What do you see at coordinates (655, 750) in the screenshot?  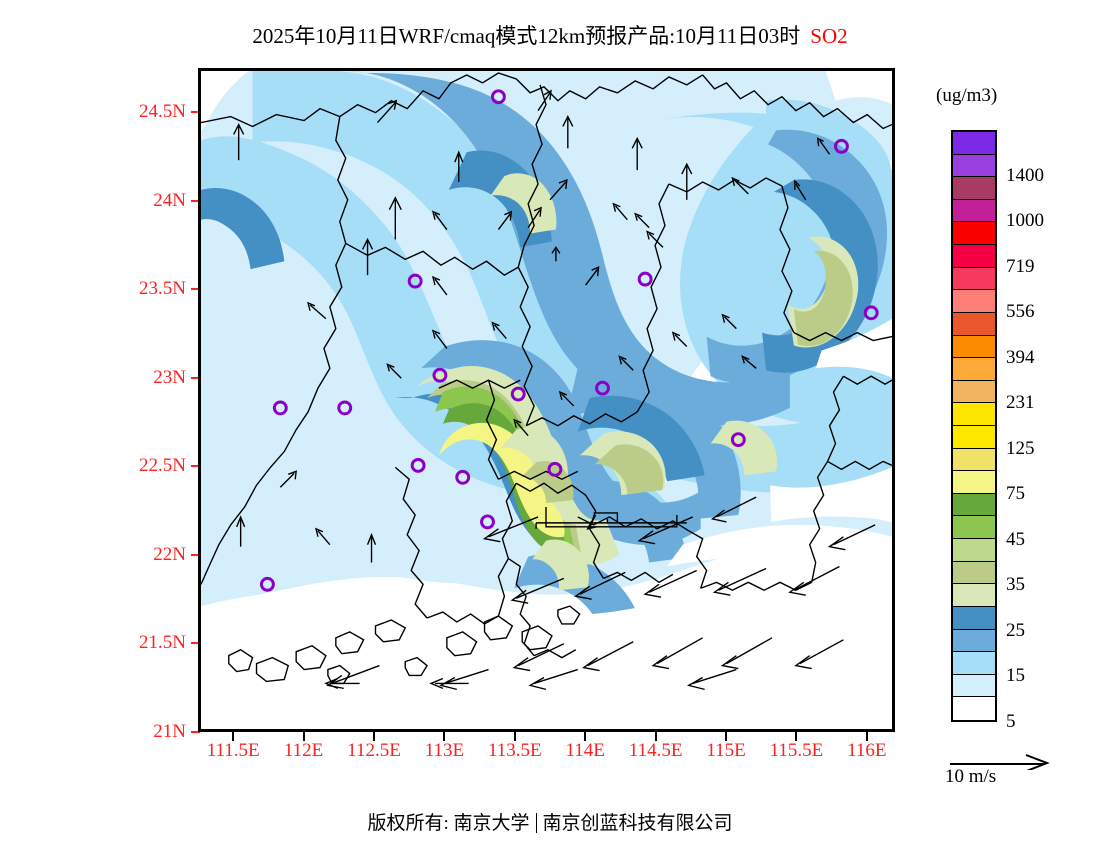 I see `longitude-tick-label: 114.5E` at bounding box center [655, 750].